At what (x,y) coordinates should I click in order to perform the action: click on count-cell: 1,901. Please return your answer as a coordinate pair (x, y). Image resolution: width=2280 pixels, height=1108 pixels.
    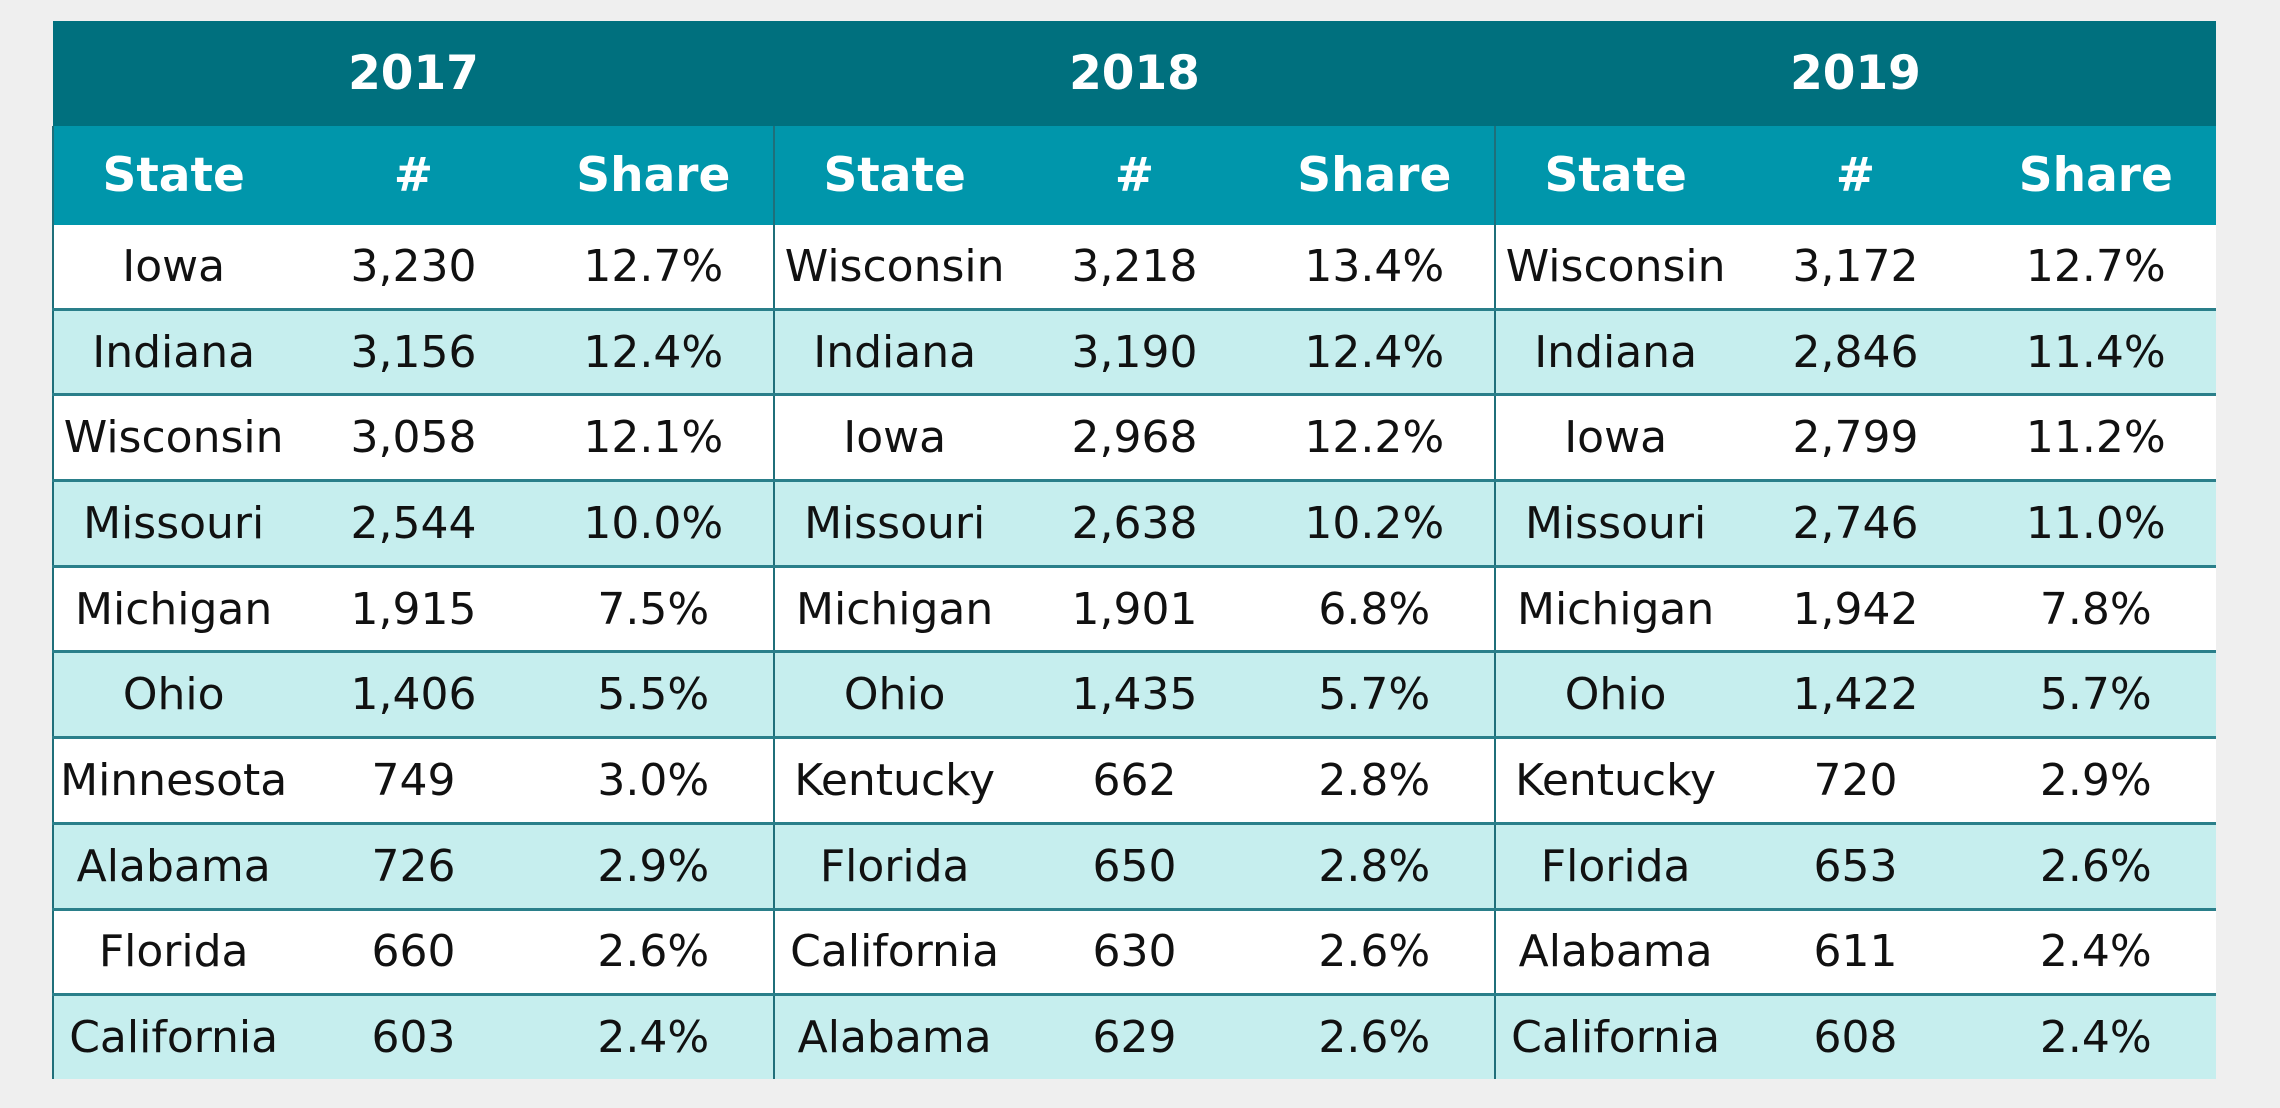
    Looking at the image, I should click on (1134, 610).